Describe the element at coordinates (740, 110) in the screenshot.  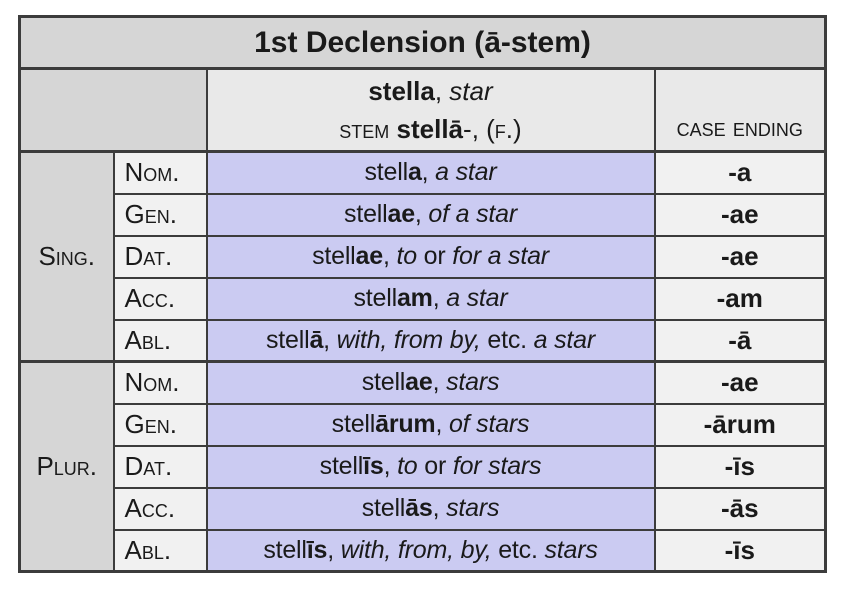
I see `case-ending-header-cell: case ending` at that location.